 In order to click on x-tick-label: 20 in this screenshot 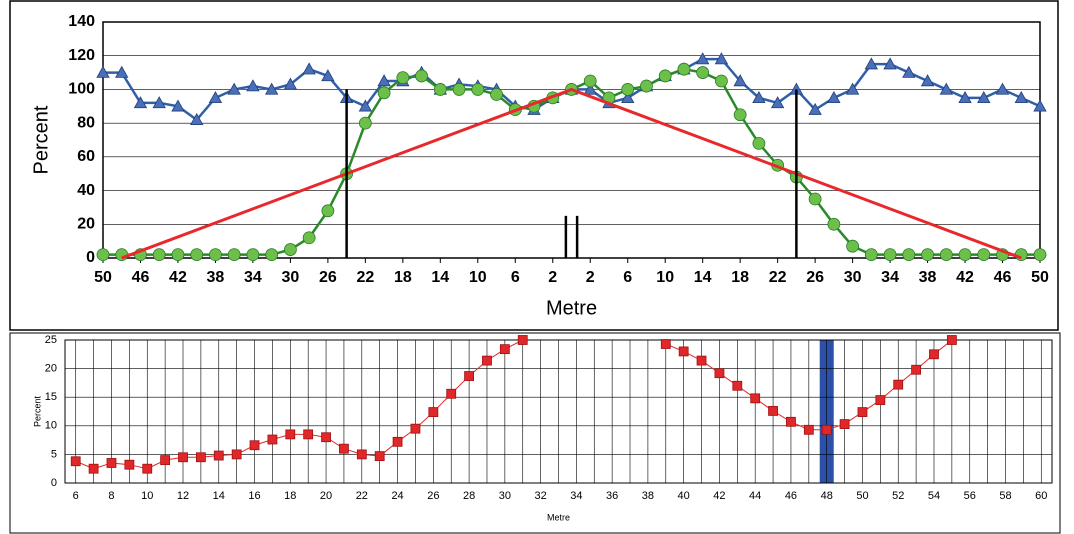, I will do `click(326, 496)`.